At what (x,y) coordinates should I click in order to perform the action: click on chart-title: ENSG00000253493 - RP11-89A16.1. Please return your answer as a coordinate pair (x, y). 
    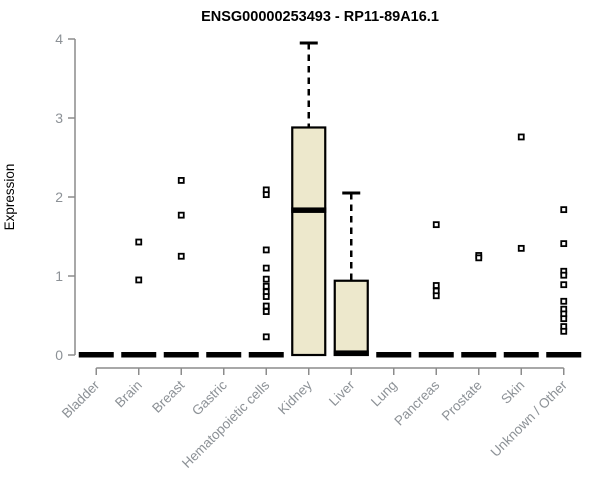
    Looking at the image, I should click on (320, 17).